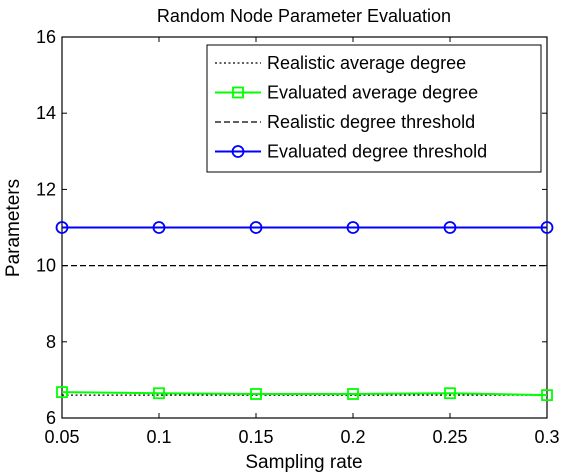  Describe the element at coordinates (352, 437) in the screenshot. I see `x-tick-label: 0.2` at that location.